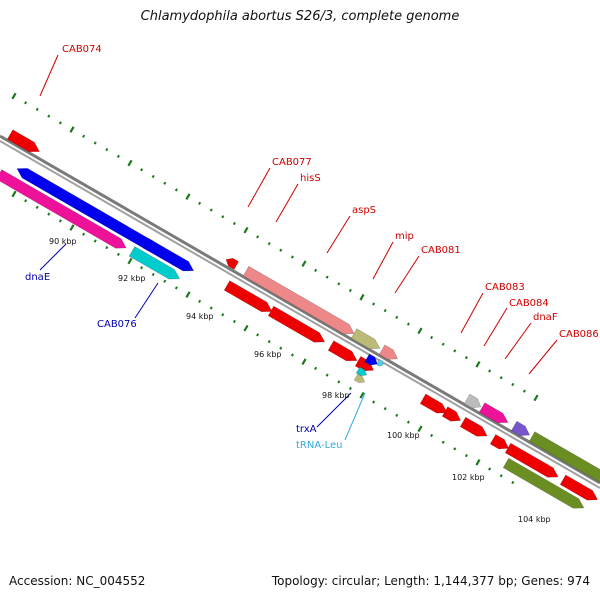 Image resolution: width=600 pixels, height=600 pixels. Describe the element at coordinates (505, 287) in the screenshot. I see `gene-label-cab083: CAB083` at that location.